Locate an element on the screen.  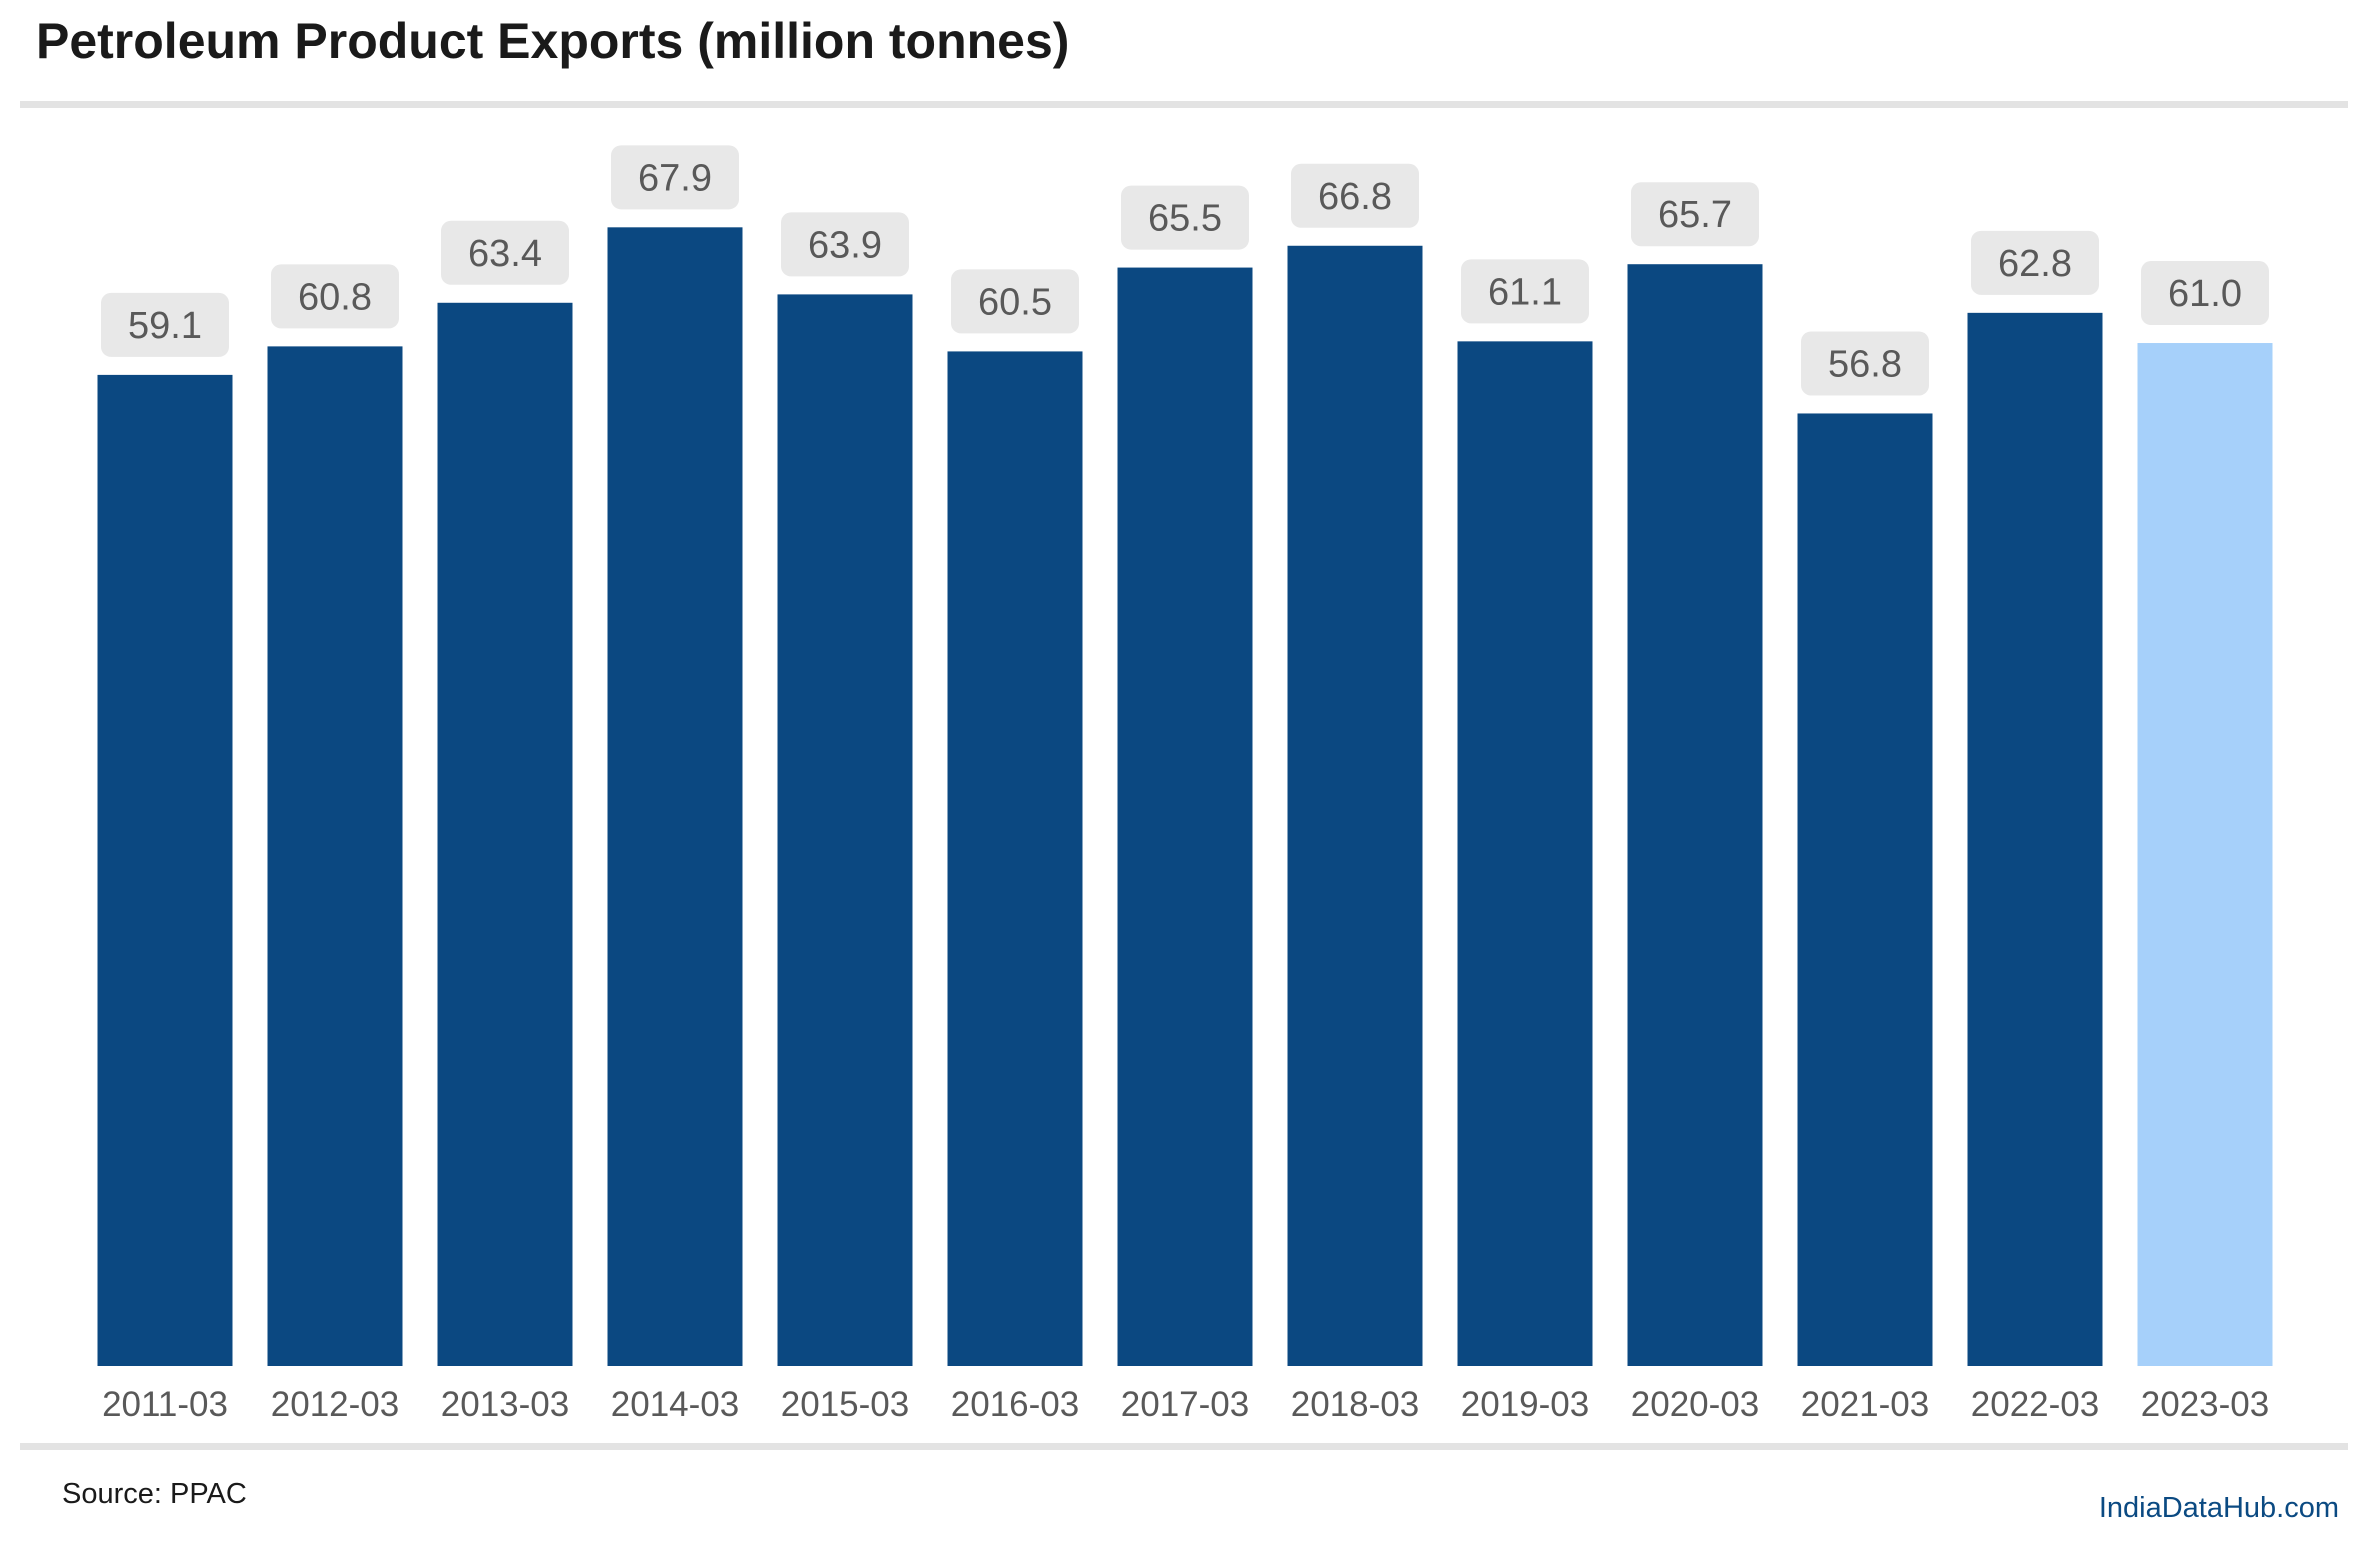
data-label: 67.9 is located at coordinates (675, 178).